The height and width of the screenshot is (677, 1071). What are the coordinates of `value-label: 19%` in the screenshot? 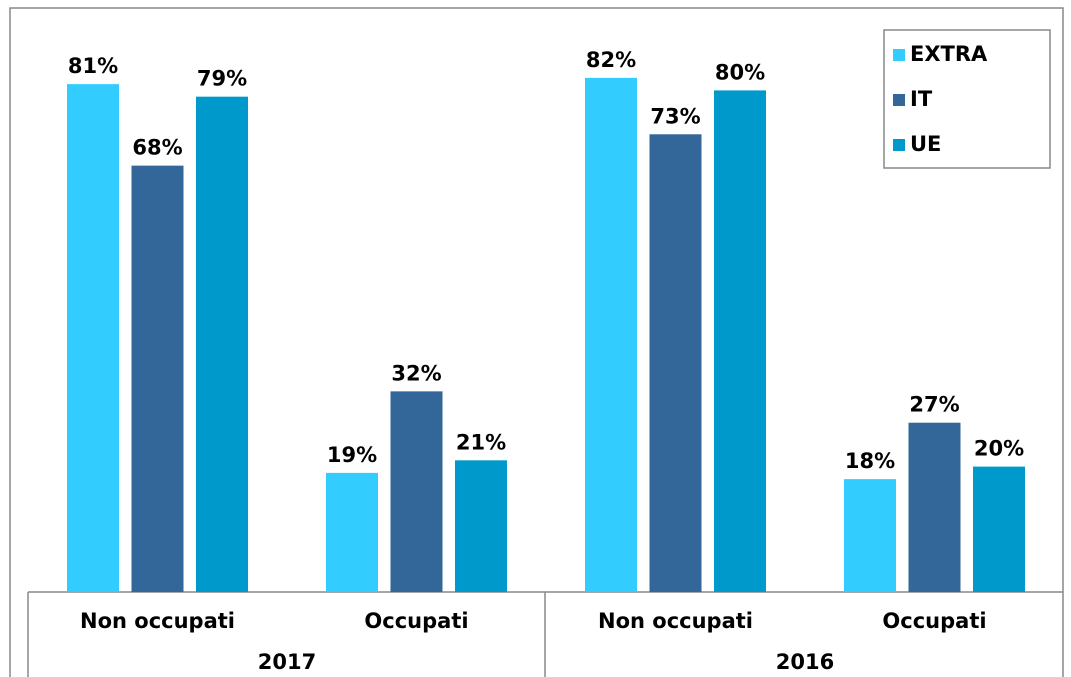 It's located at (352, 455).